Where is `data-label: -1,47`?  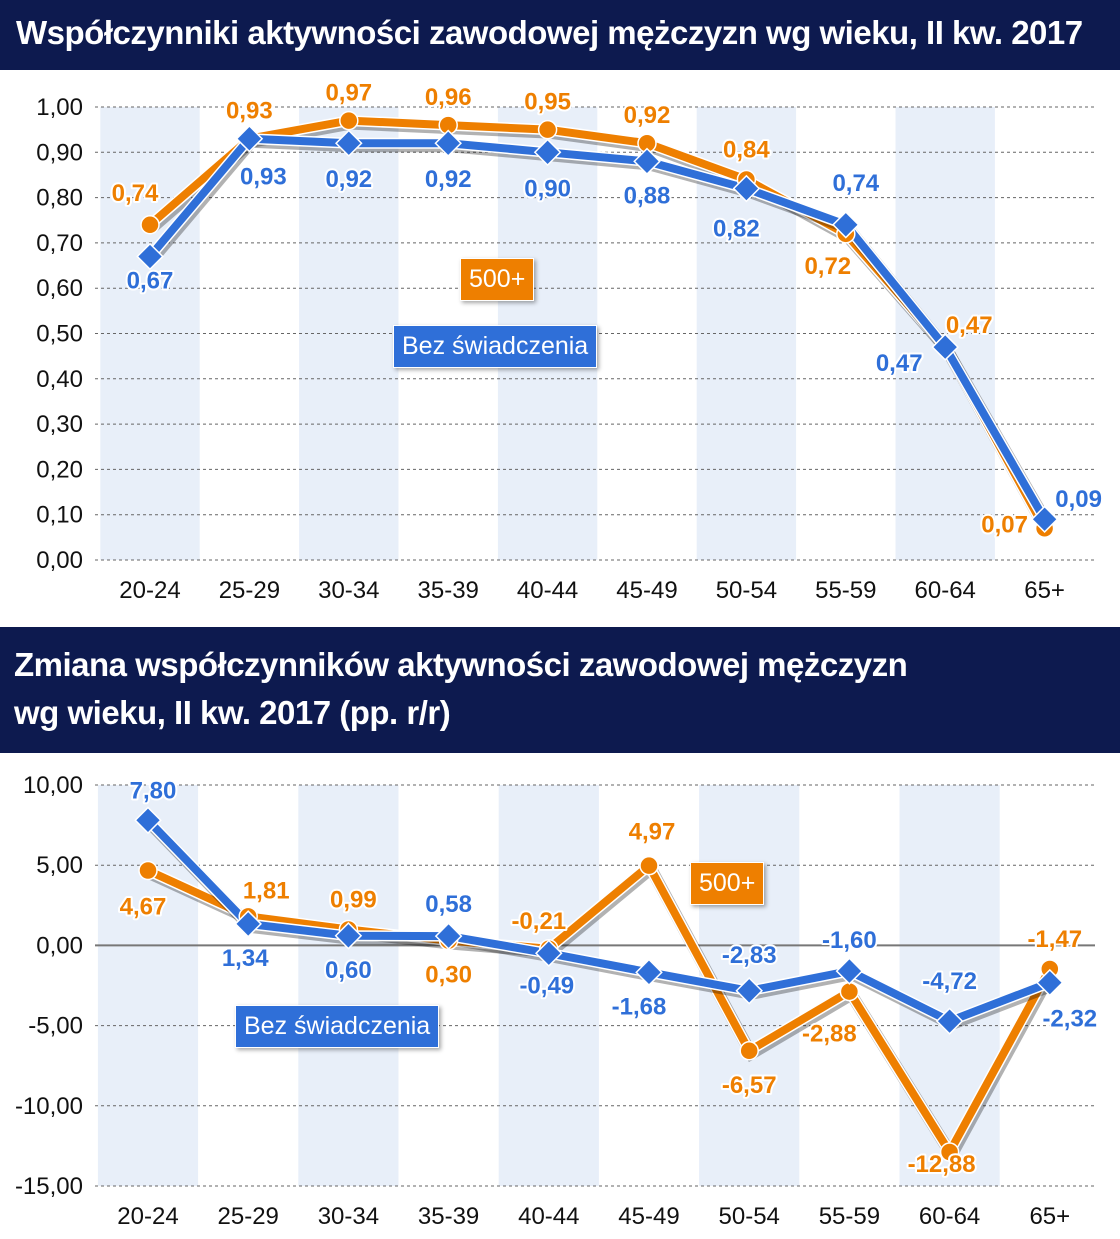
data-label: -1,47 is located at coordinates (1054, 939).